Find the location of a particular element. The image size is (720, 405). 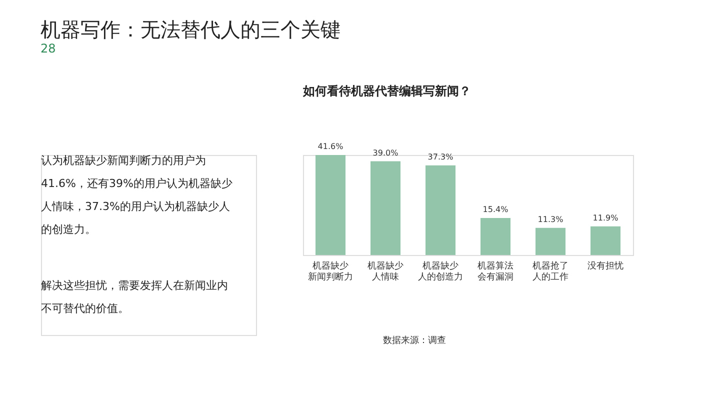

x-tick-label: 机器缺少人的创造力 is located at coordinates (440, 271).